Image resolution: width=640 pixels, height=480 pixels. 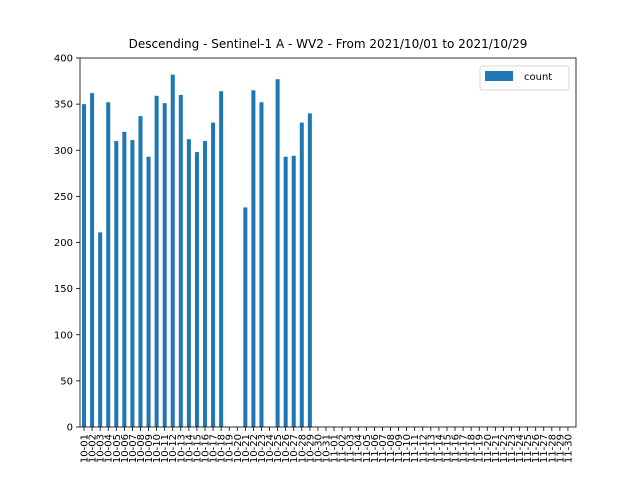 I want to click on y-tick-label: 300, so click(x=63, y=151).